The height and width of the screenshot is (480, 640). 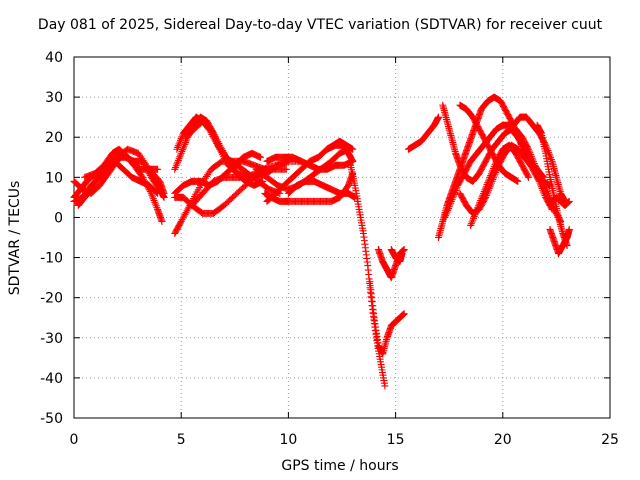 I want to click on y-axis-label: SDTVAR / TECUs, so click(x=15, y=238).